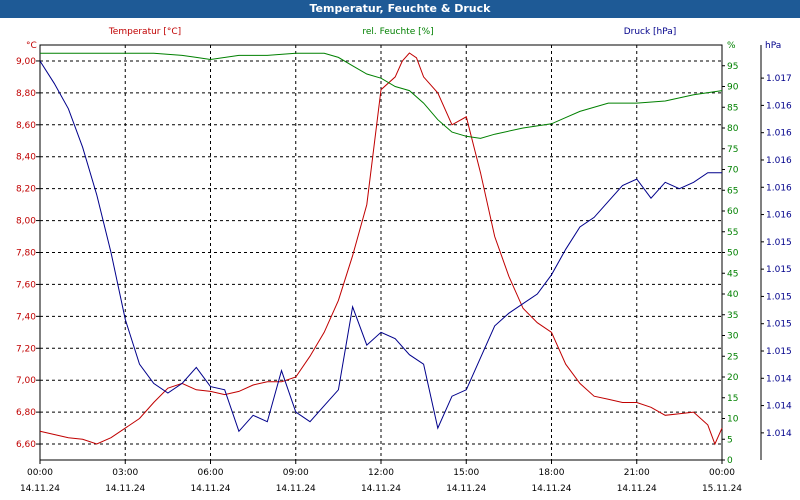  What do you see at coordinates (733, 171) in the screenshot?
I see `humidity-tick-label: 70` at bounding box center [733, 171].